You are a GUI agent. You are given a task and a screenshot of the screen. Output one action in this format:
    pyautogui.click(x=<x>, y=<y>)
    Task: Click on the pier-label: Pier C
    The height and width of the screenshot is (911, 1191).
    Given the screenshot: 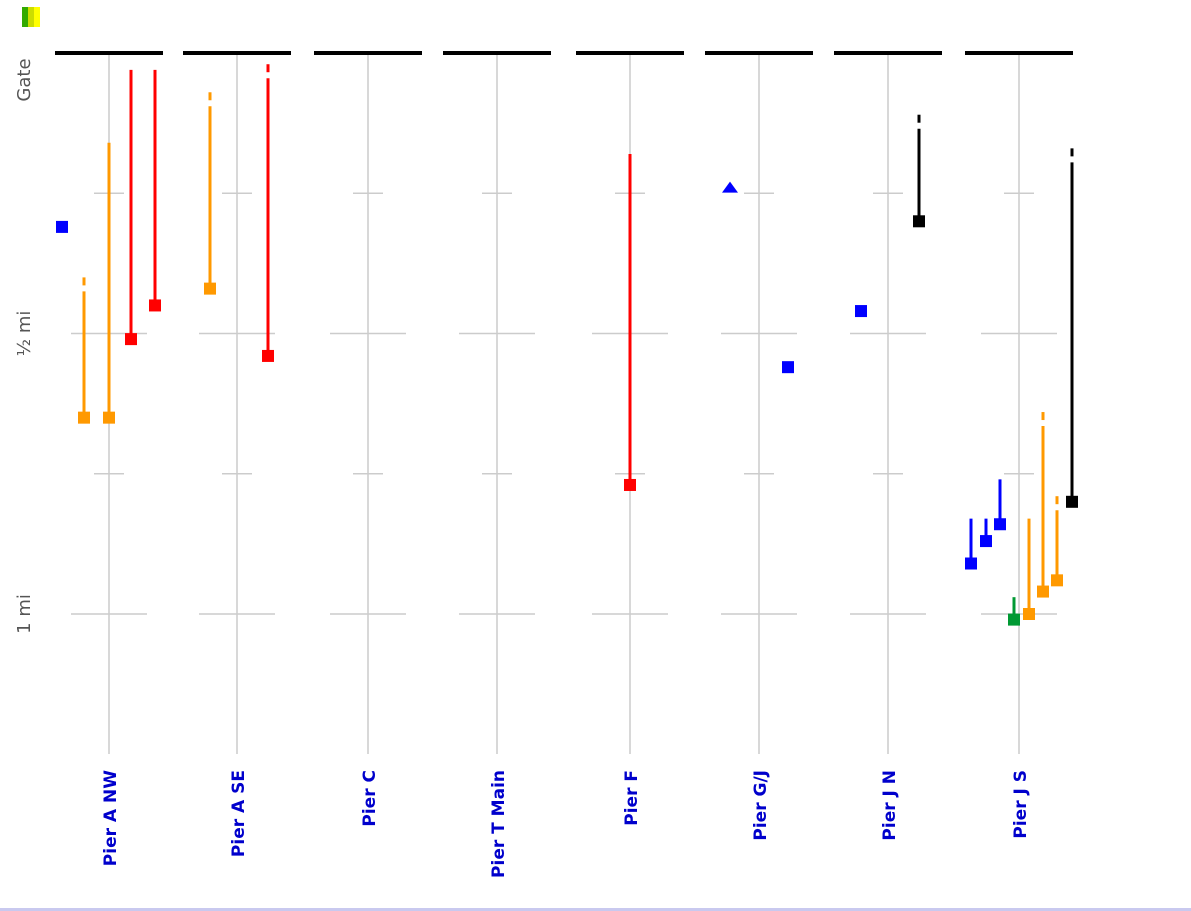 What is the action you would take?
    pyautogui.click(x=370, y=798)
    